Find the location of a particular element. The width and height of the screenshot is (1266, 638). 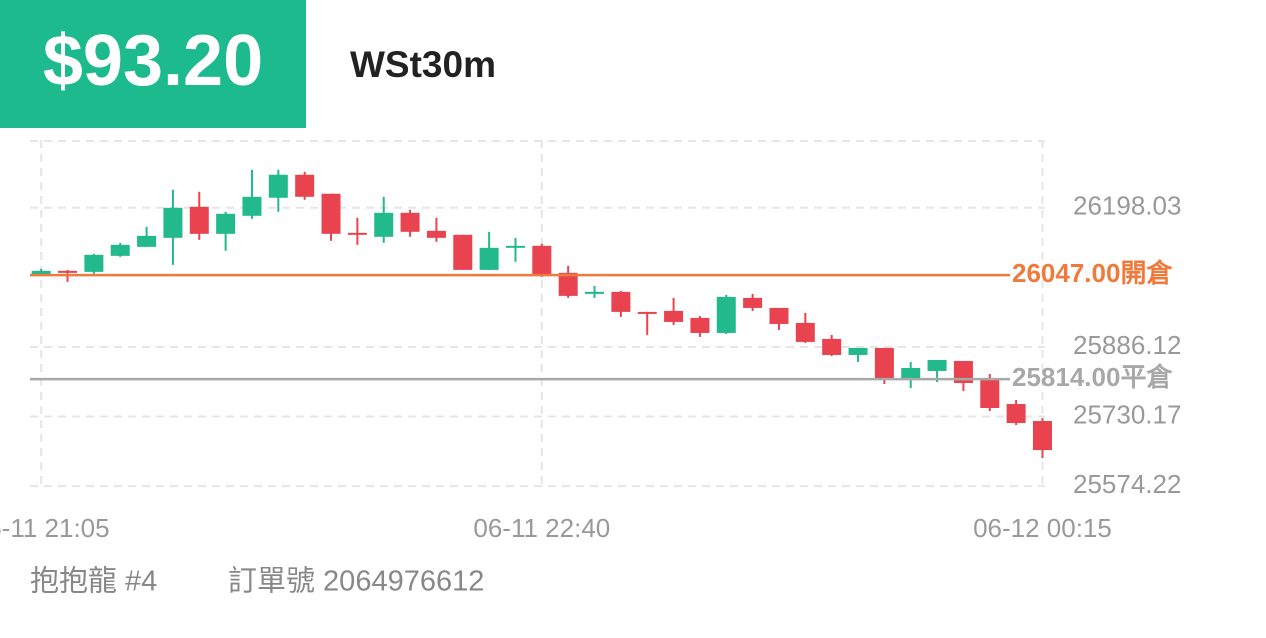

y-tick-label: 25886.12 is located at coordinates (1127, 345).